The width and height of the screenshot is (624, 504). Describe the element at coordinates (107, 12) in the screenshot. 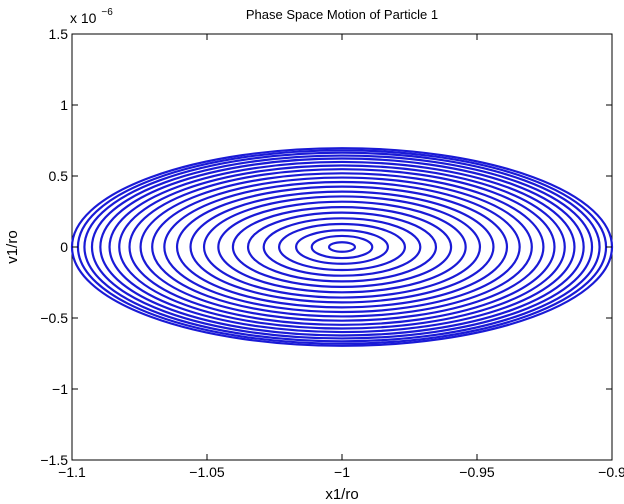

I see `y-axis-multiplier-exponent: −6` at that location.